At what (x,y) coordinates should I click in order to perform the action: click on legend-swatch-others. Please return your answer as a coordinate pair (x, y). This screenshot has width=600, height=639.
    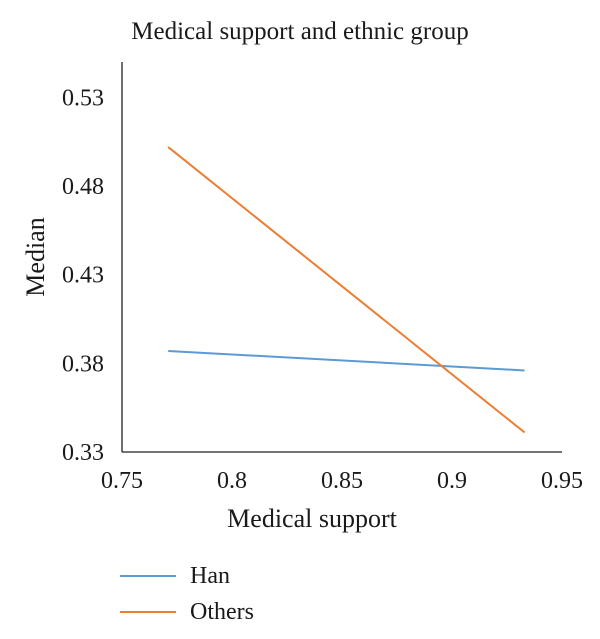
    Looking at the image, I should click on (148, 612).